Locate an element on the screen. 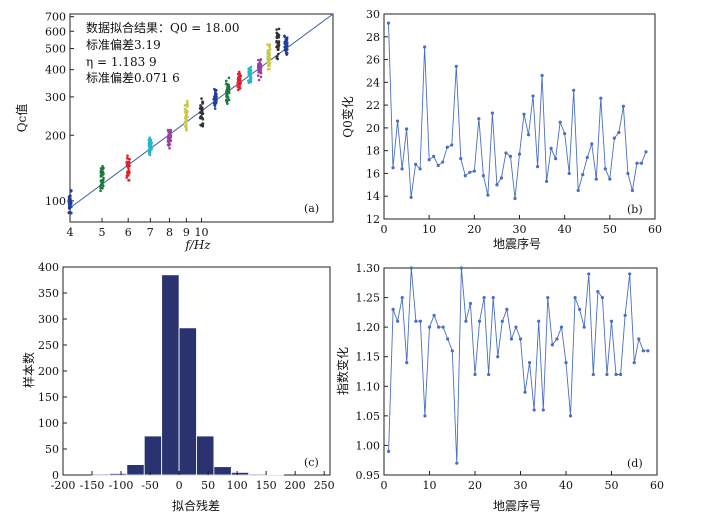  panel-d-y-label: 指数变化 is located at coordinates (342, 371).